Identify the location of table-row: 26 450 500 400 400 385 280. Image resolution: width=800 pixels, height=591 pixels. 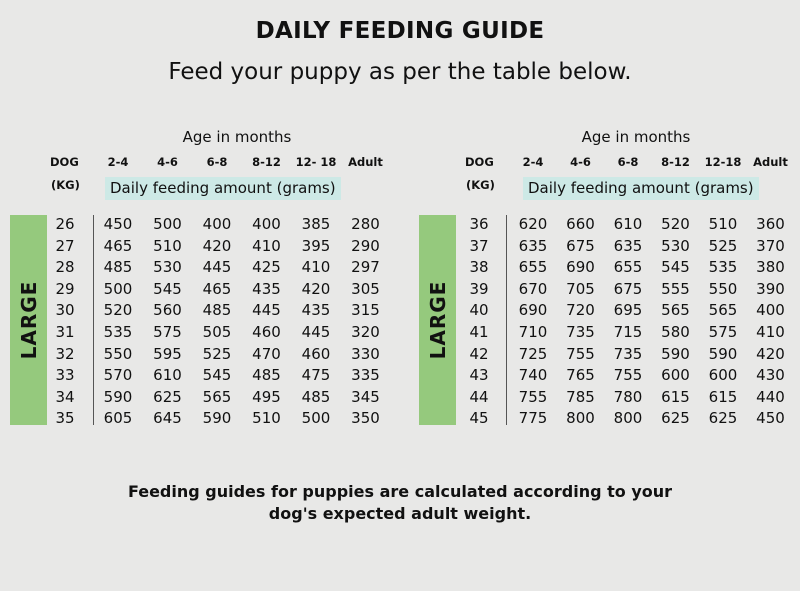
(400, 224).